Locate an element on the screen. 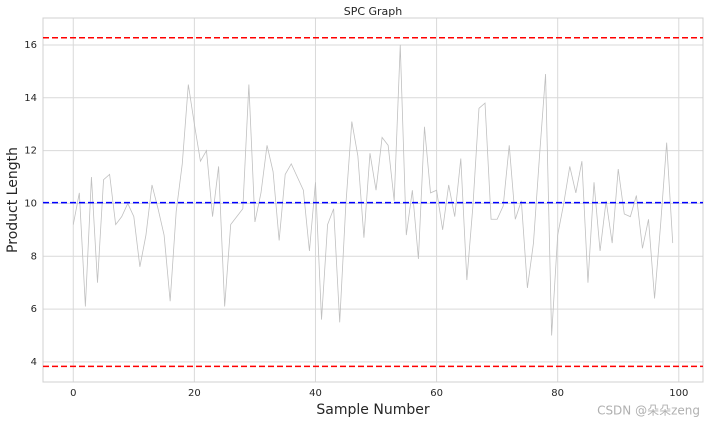 The width and height of the screenshot is (712, 424). x-tick-label: 40 is located at coordinates (315, 393).